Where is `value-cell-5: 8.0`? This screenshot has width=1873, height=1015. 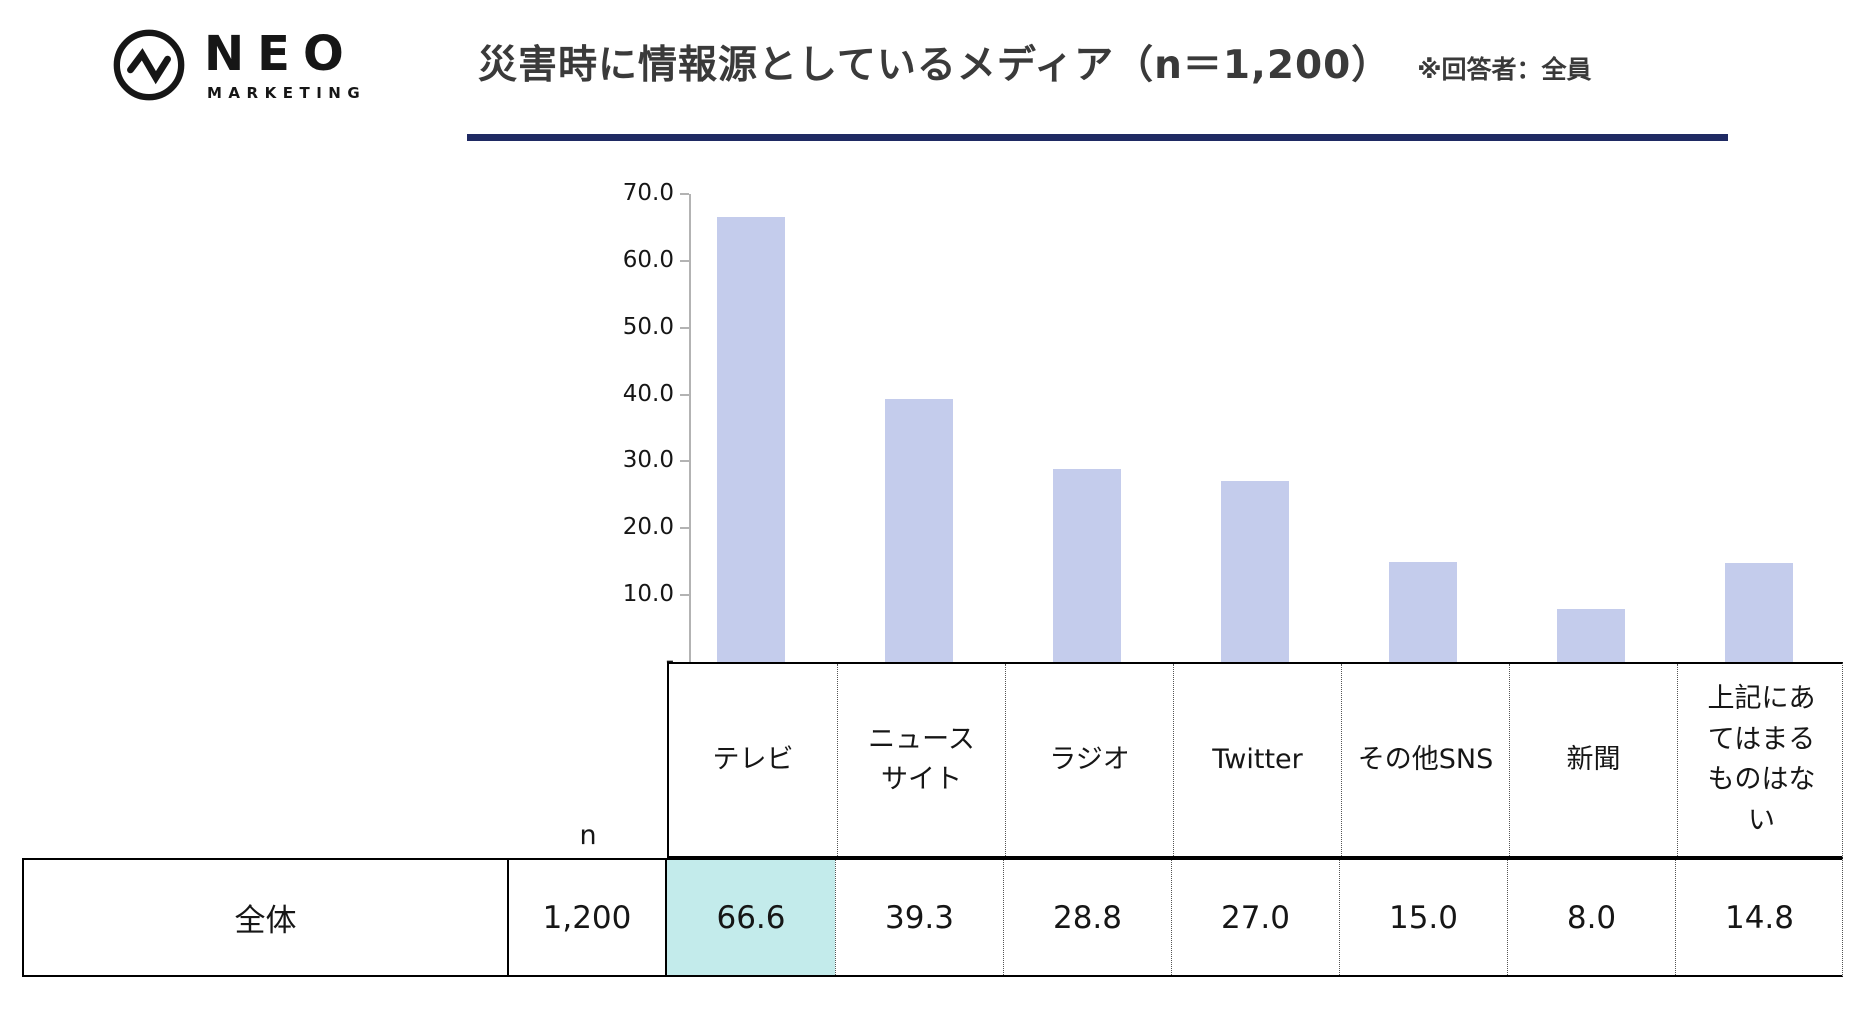 value-cell-5: 8.0 is located at coordinates (1591, 917).